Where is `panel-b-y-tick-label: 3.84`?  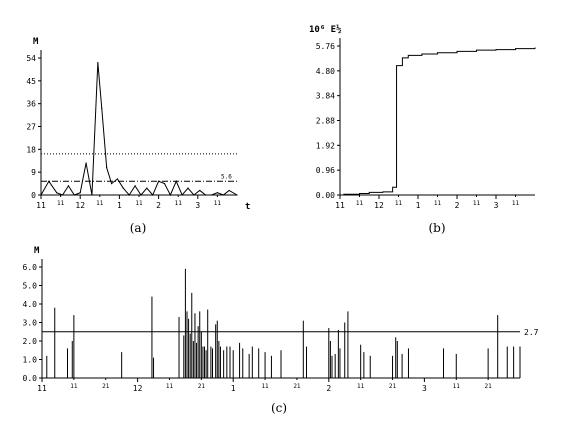
panel-b-y-tick-label: 3.84 is located at coordinates (325, 96).